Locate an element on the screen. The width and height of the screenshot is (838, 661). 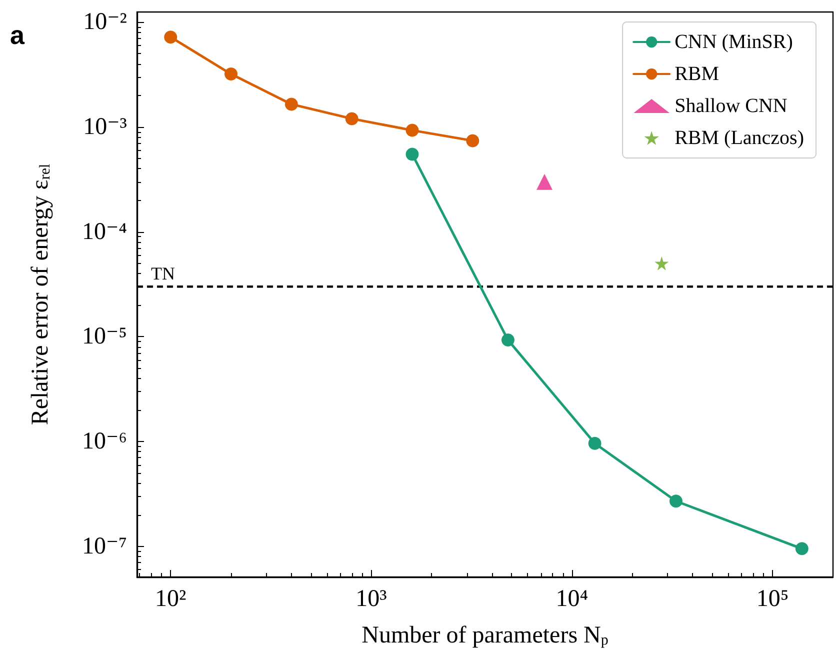
y-tick-label: 10⁻⁷ is located at coordinates (104, 546).